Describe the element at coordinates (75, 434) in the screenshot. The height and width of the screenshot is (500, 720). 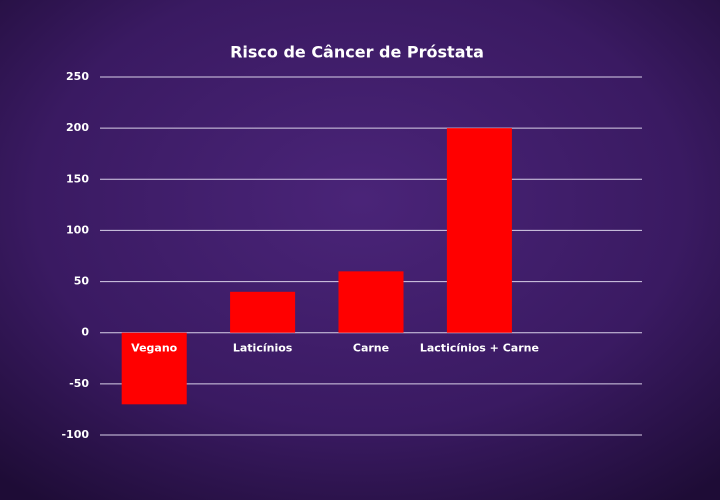
I see `y-tick-label: -100` at that location.